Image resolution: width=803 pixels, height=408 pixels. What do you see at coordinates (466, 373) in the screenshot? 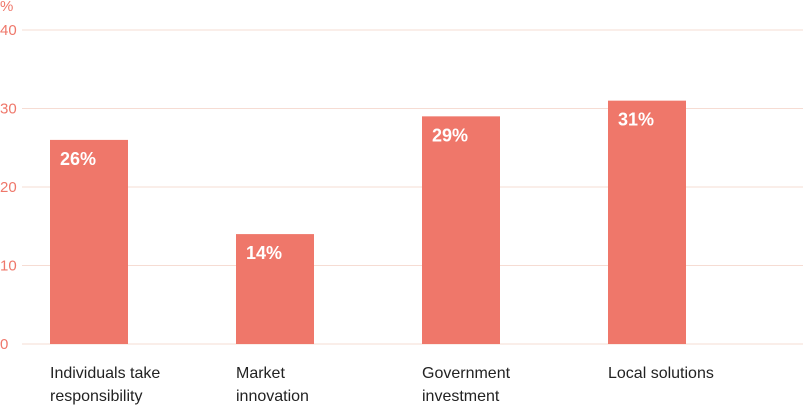
I see `x-category-label-line: Government` at bounding box center [466, 373].